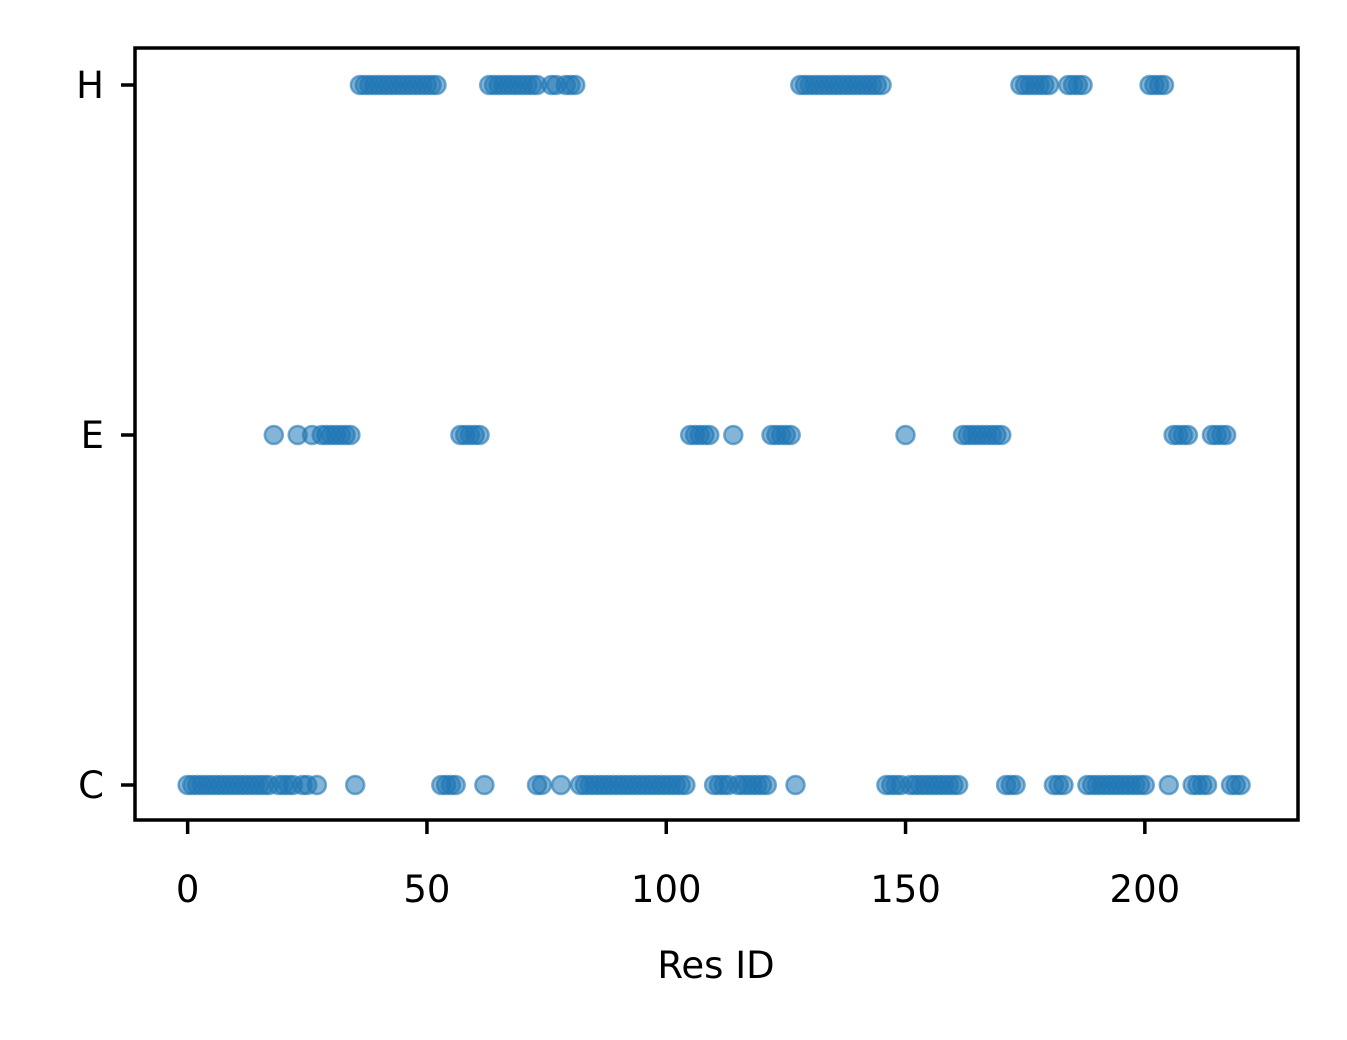 This screenshot has width=1347, height=1040. I want to click on x-axis-ticks: 0 50 100 150 200, so click(678, 865).